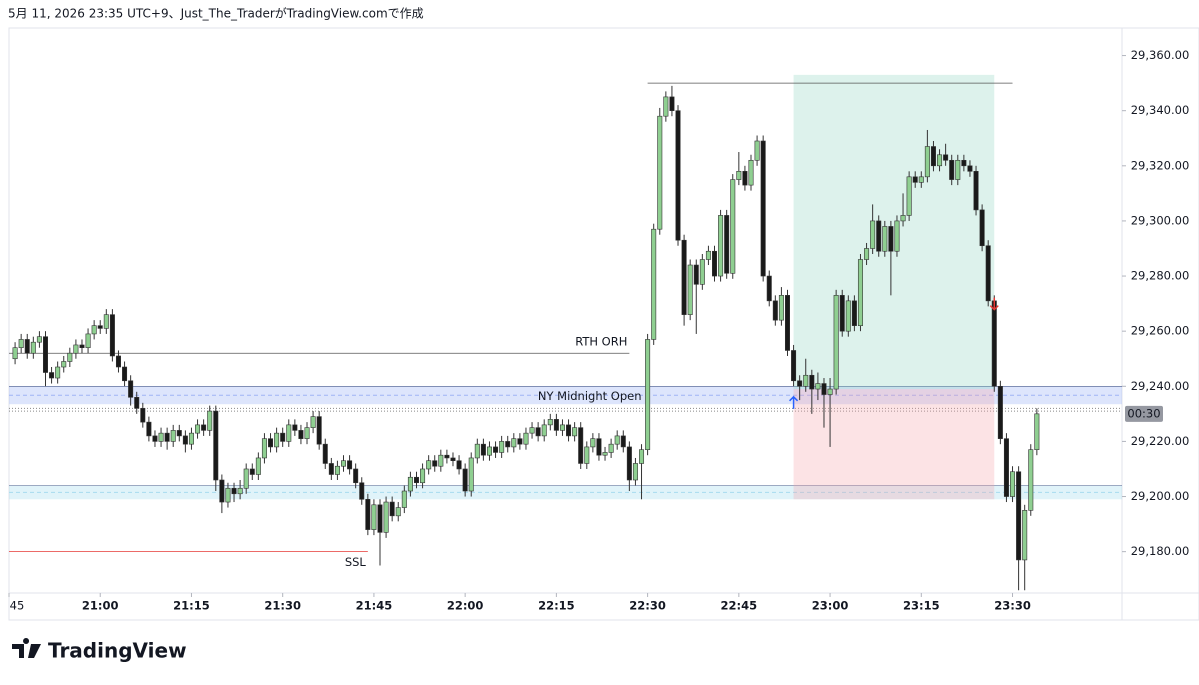 Image resolution: width=1199 pixels, height=685 pixels. Describe the element at coordinates (590, 396) in the screenshot. I see `band-label: NY Midnight Open` at that location.